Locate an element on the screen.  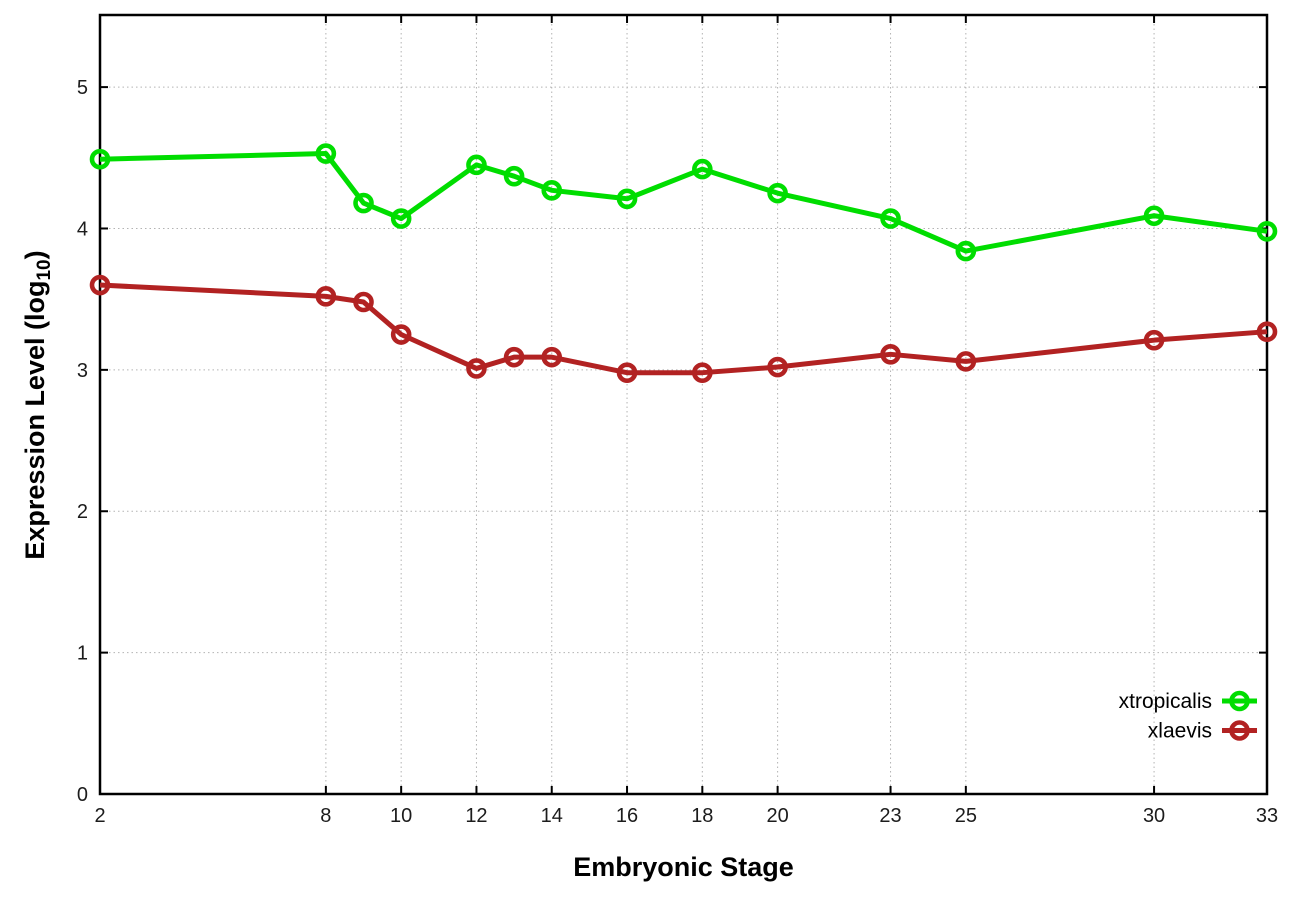
y-axis-title-text: Expression Level (log is located at coordinates (35, 420).